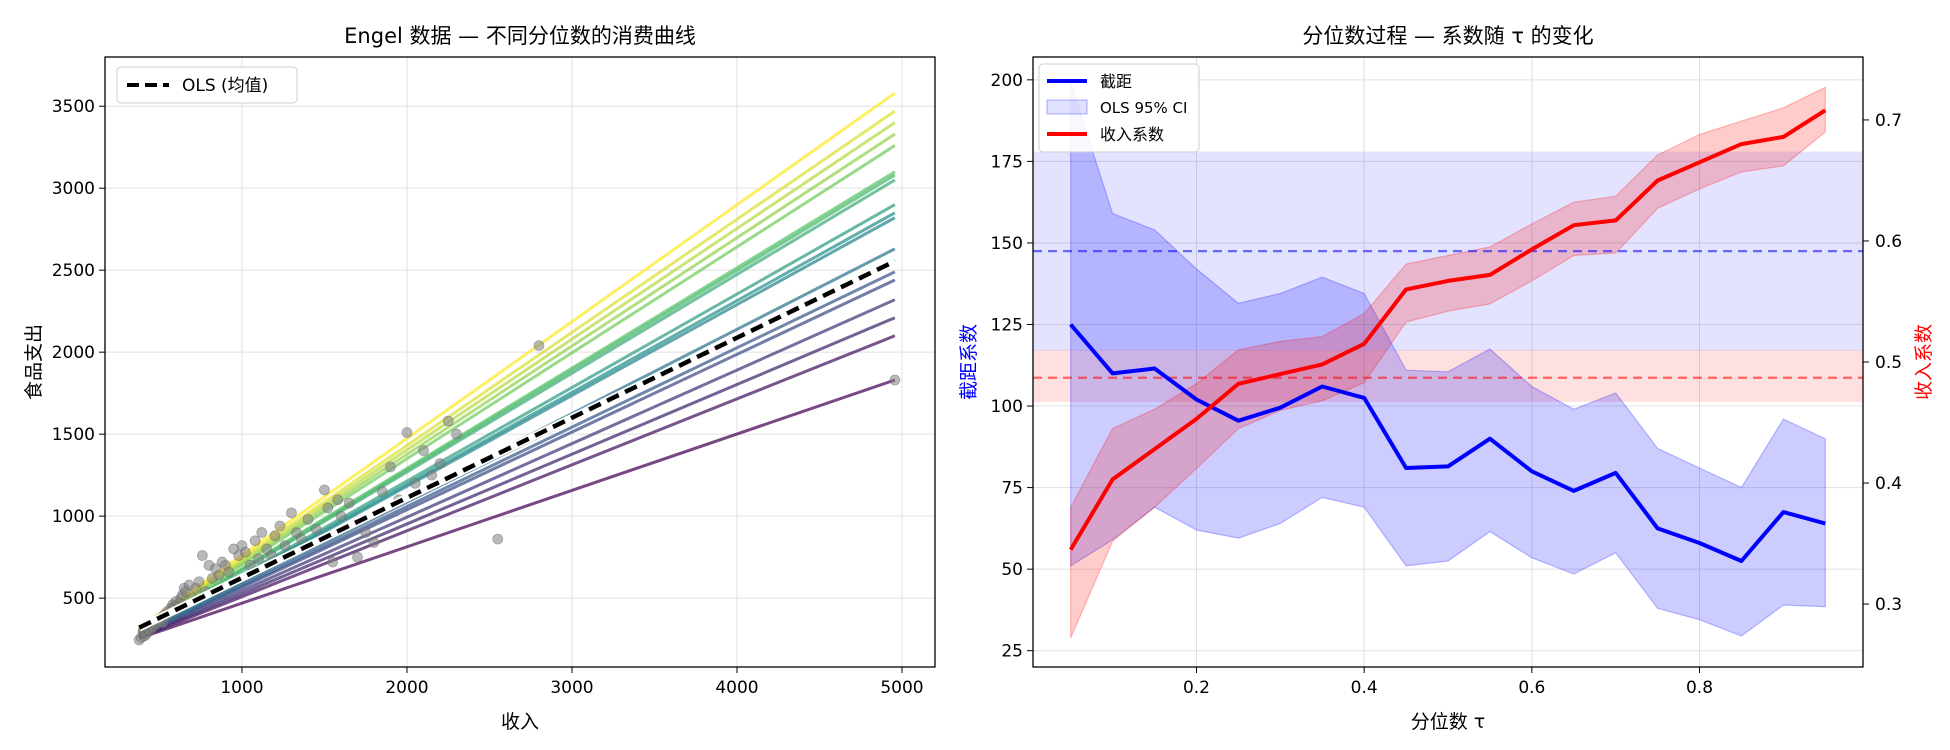  I want to click on y-right-tick-label: 0.5, so click(1888, 363).